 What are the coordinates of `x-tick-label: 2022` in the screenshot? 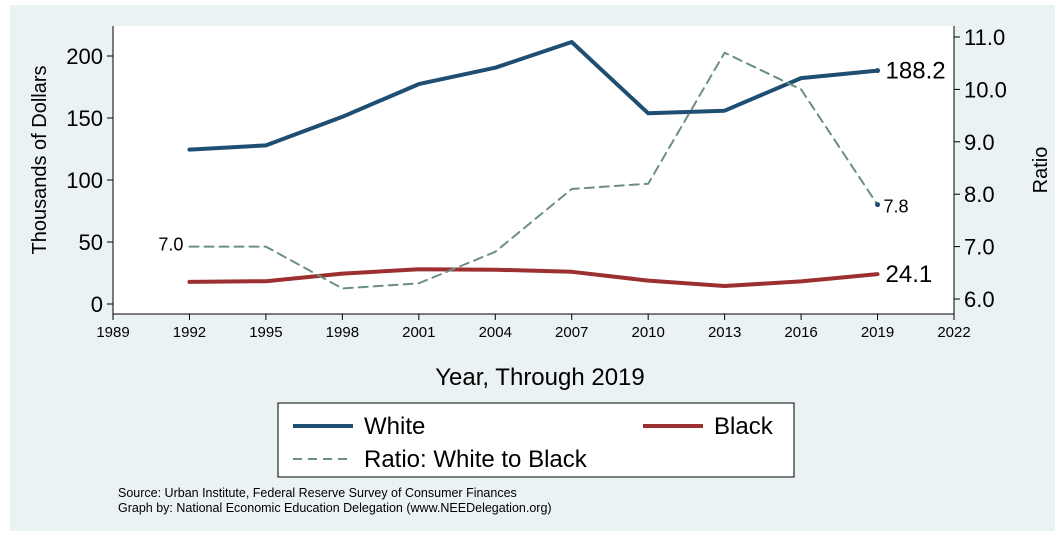 It's located at (953, 332).